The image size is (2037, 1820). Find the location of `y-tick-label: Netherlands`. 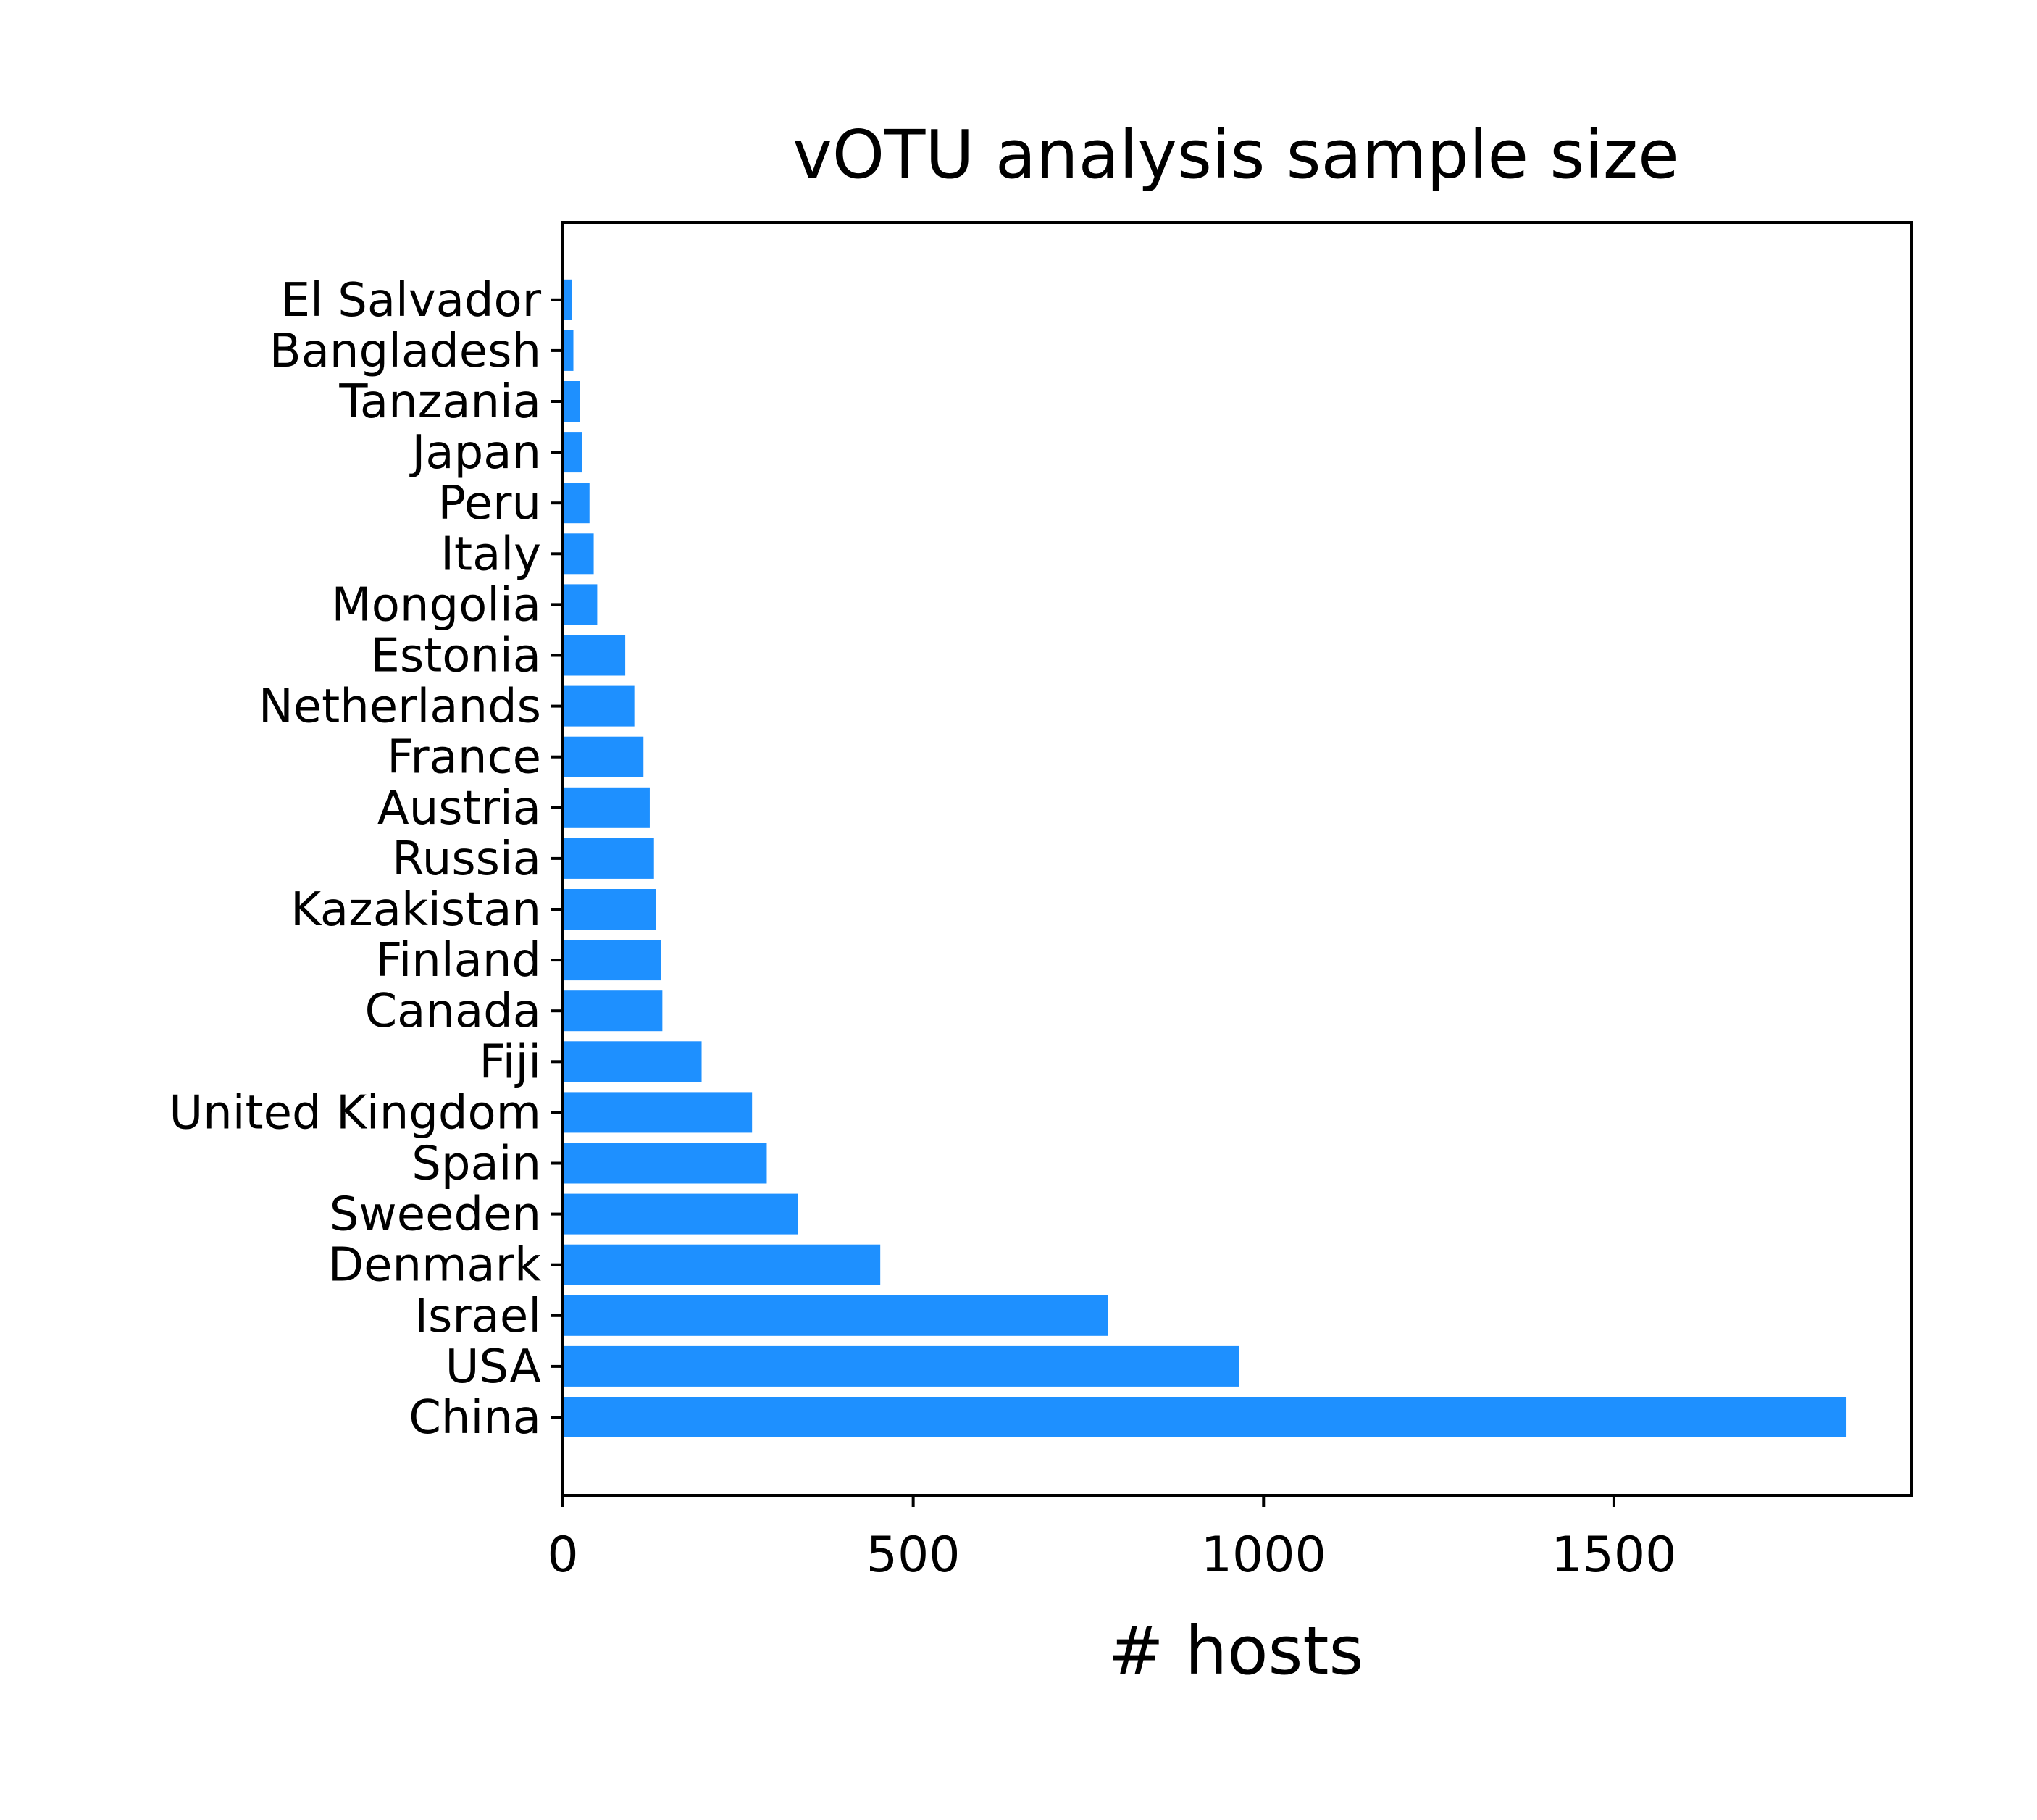

y-tick-label: Netherlands is located at coordinates (400, 707).